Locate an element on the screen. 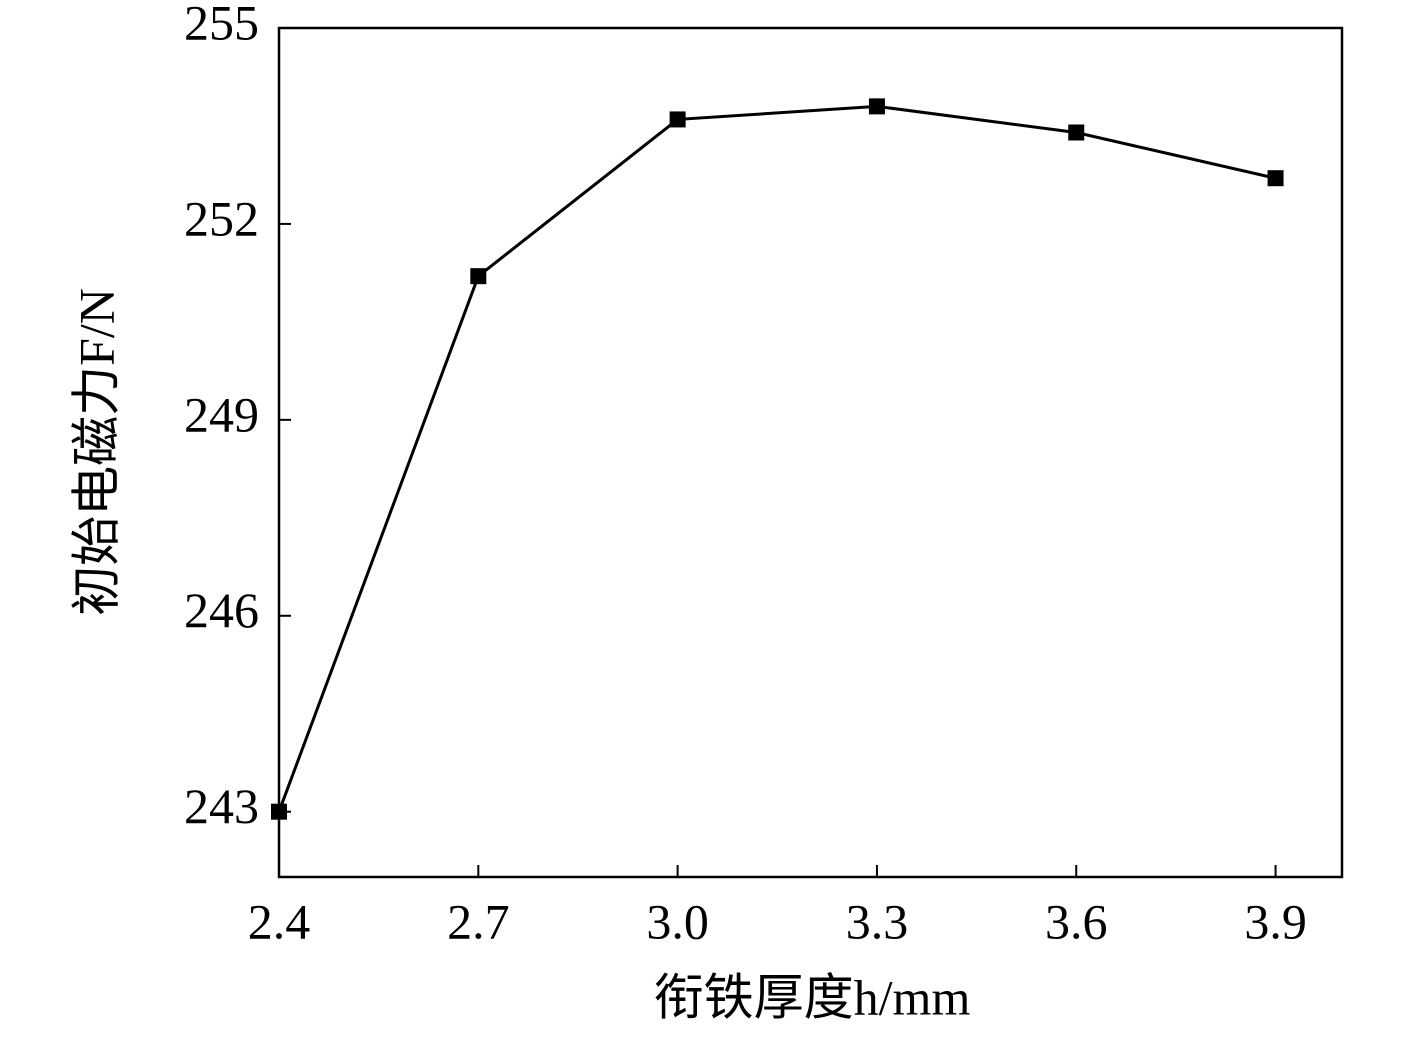  y-tick-label: 243 is located at coordinates (221, 806).